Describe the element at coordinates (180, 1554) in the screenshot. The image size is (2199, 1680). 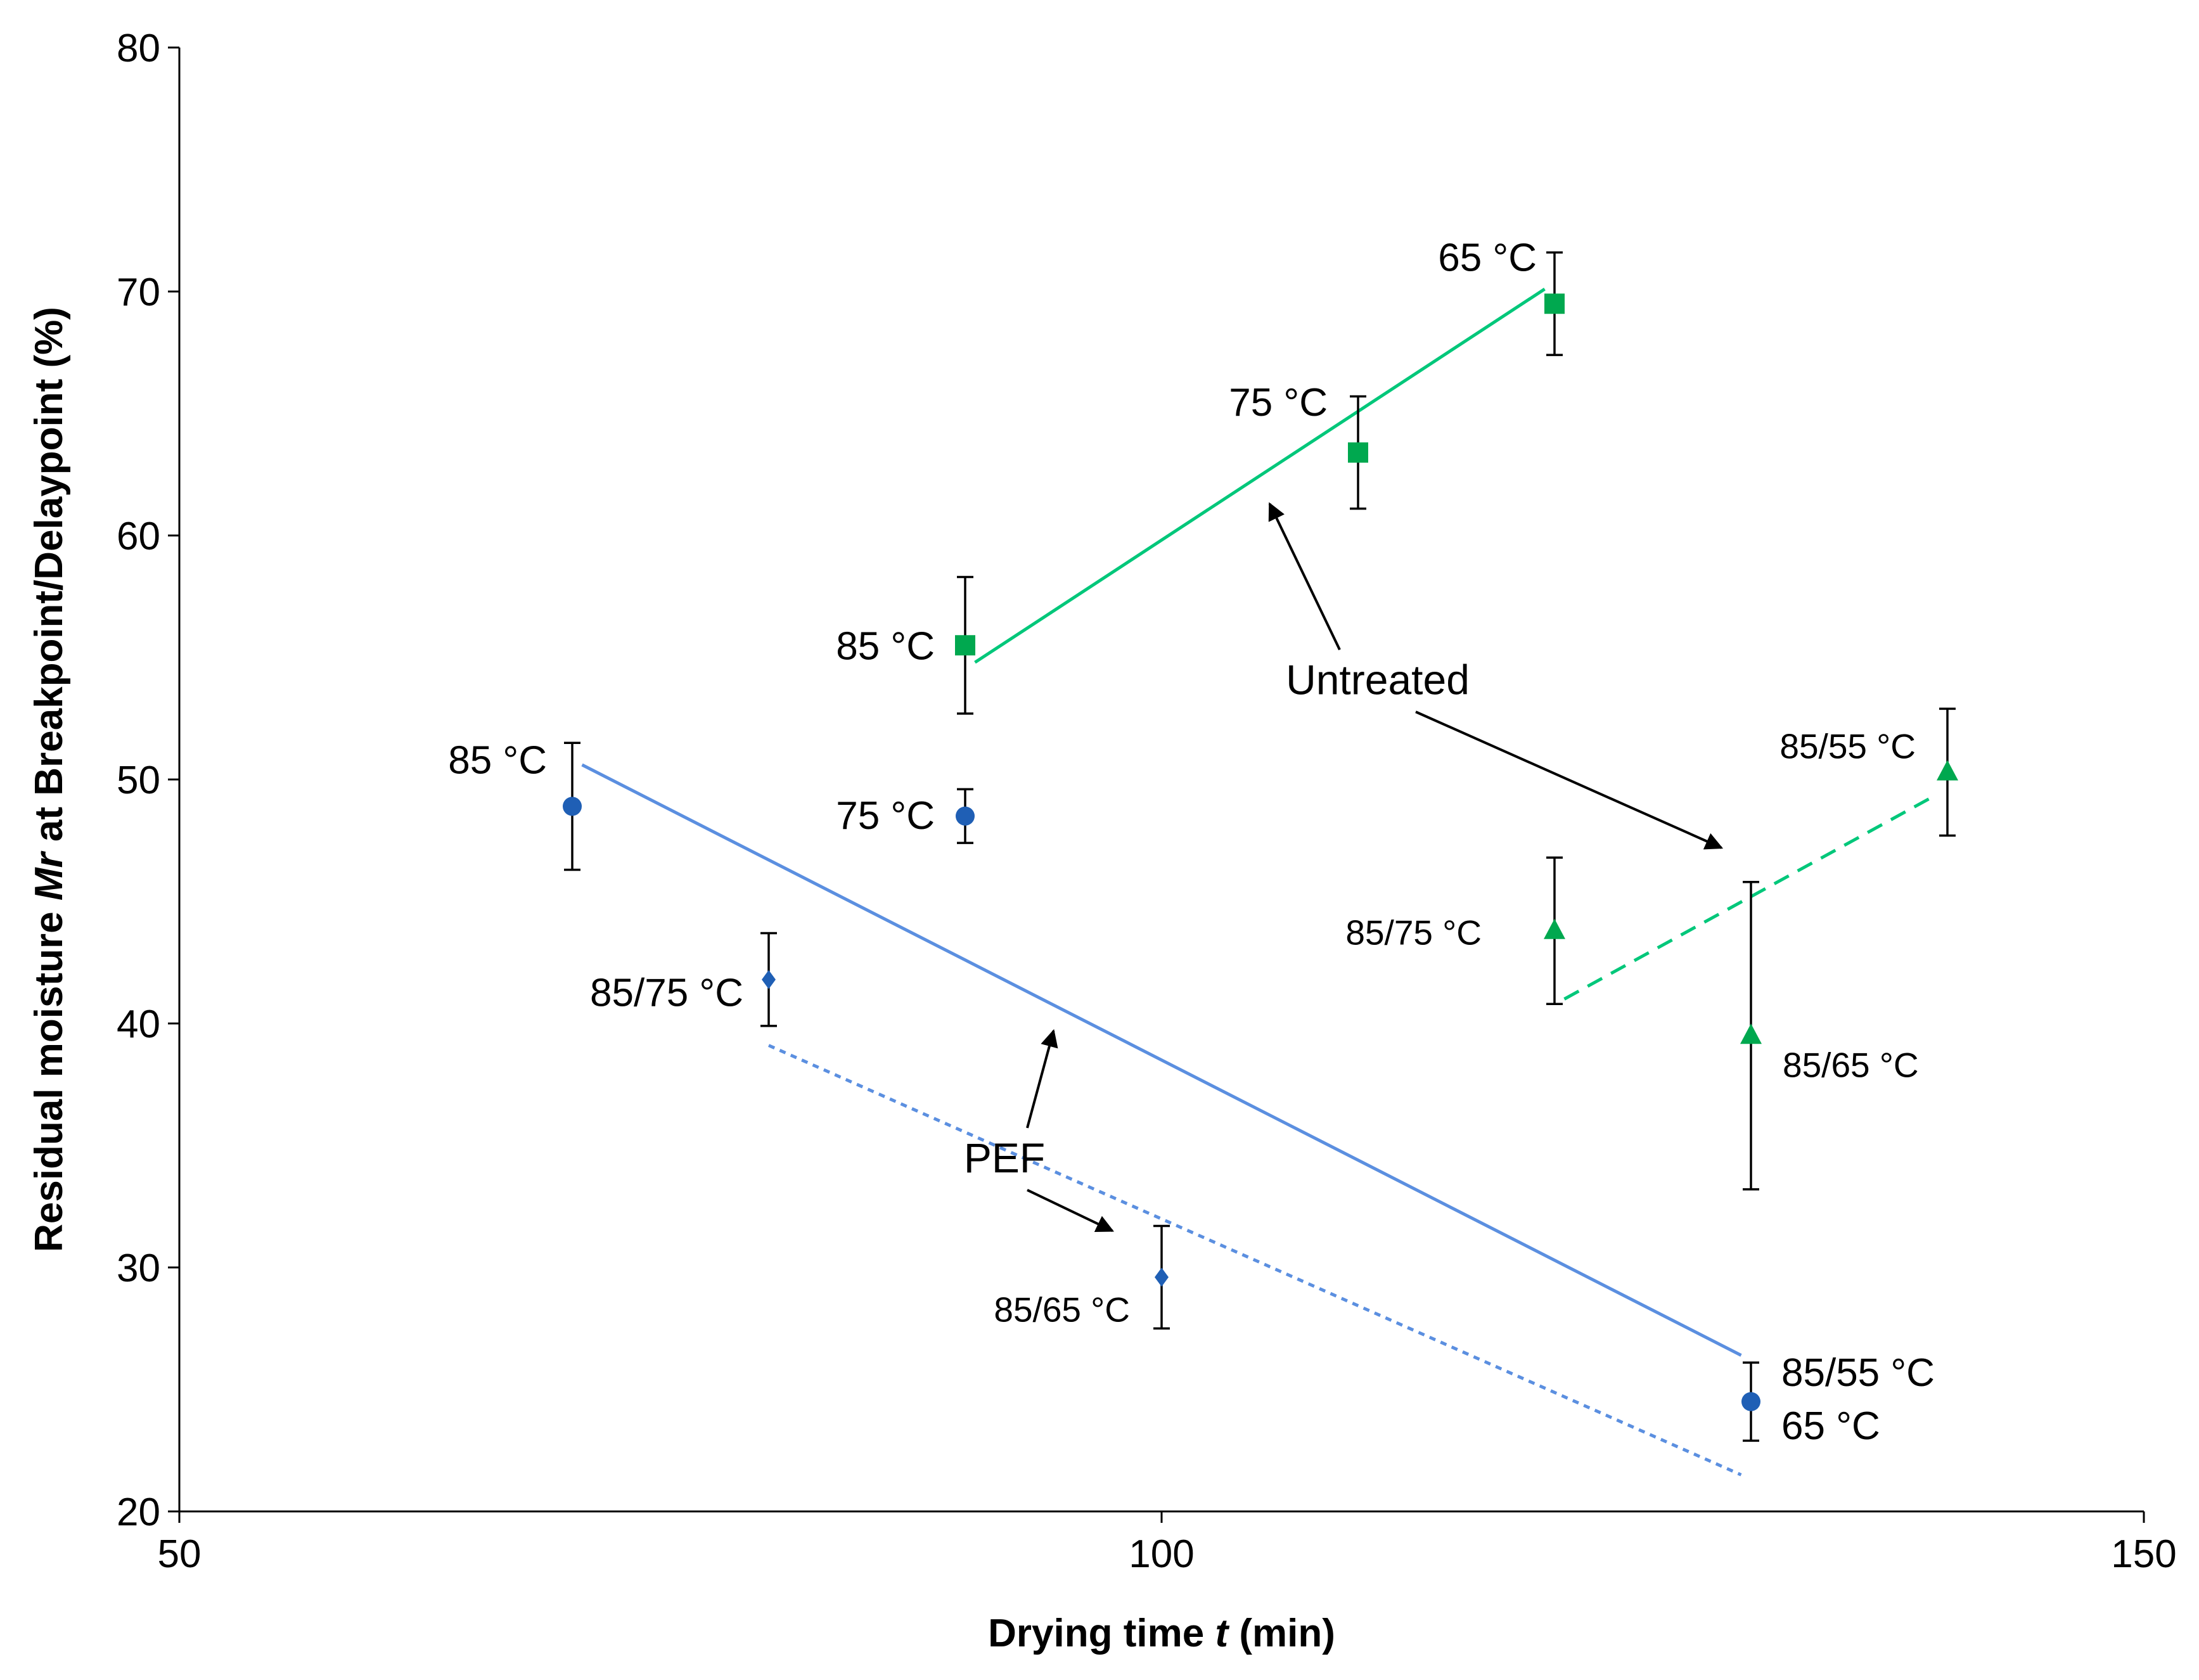
I see `x-tick-label: 50` at that location.